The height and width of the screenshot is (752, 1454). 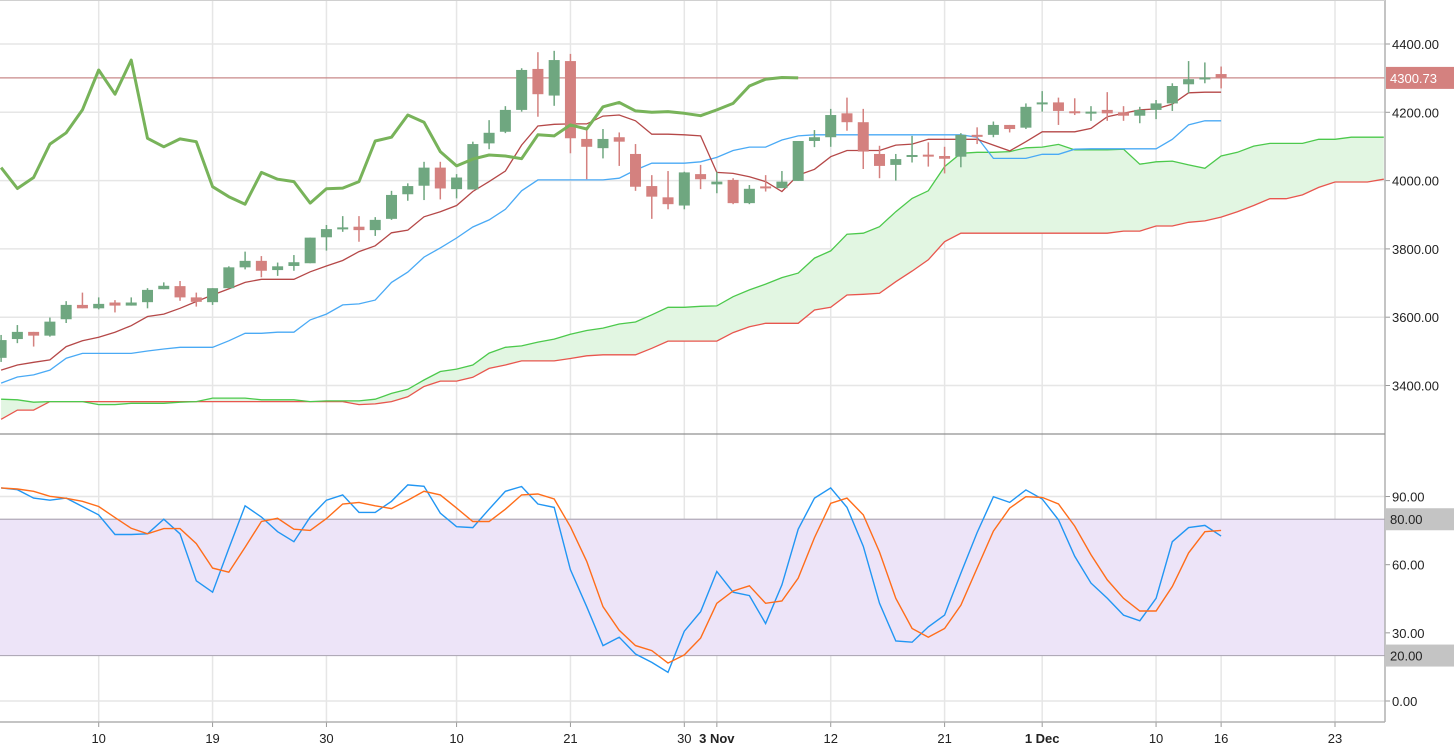 What do you see at coordinates (944, 738) in the screenshot?
I see `x-tick-label: 21` at bounding box center [944, 738].